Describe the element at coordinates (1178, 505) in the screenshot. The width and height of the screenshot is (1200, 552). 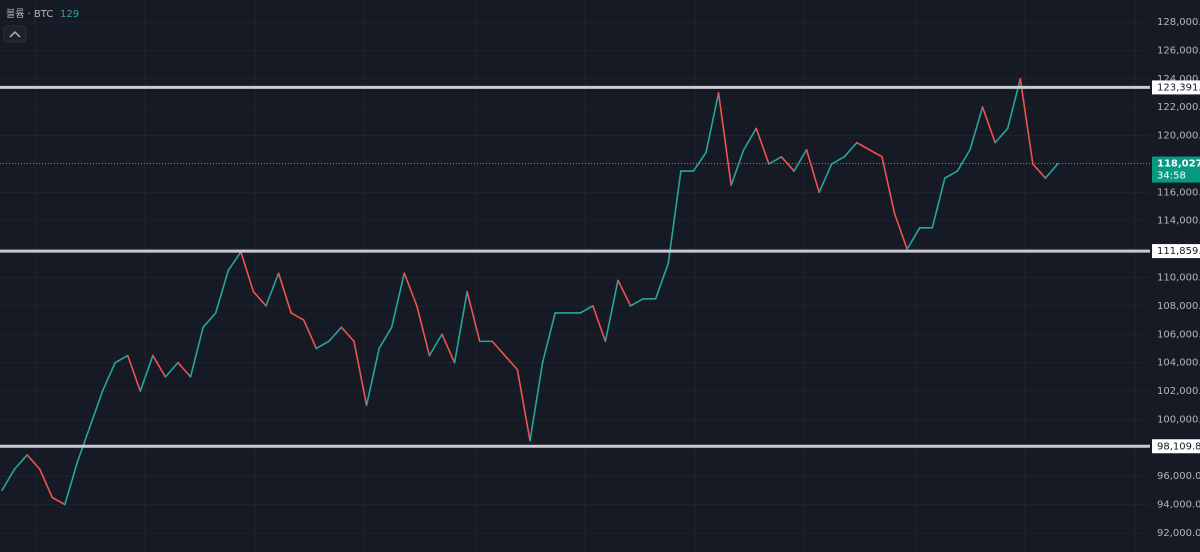
I see `y-tick-label: 94,000.0` at that location.